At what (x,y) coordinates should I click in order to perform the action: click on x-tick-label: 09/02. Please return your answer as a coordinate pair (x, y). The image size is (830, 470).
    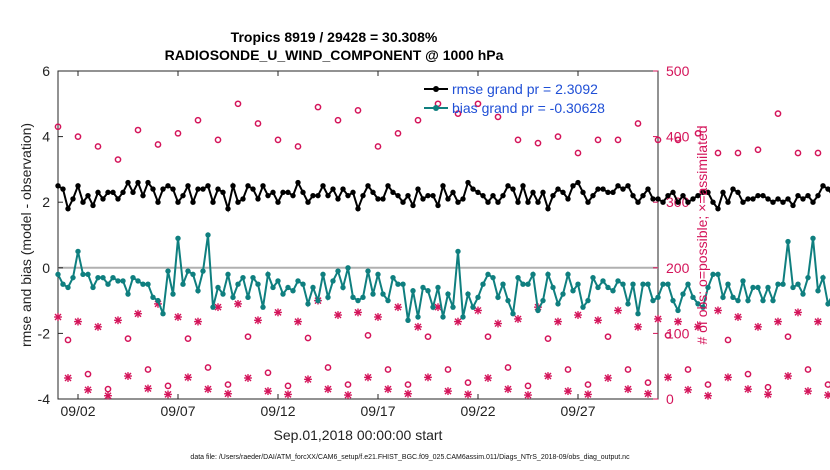
    Looking at the image, I should click on (77, 411).